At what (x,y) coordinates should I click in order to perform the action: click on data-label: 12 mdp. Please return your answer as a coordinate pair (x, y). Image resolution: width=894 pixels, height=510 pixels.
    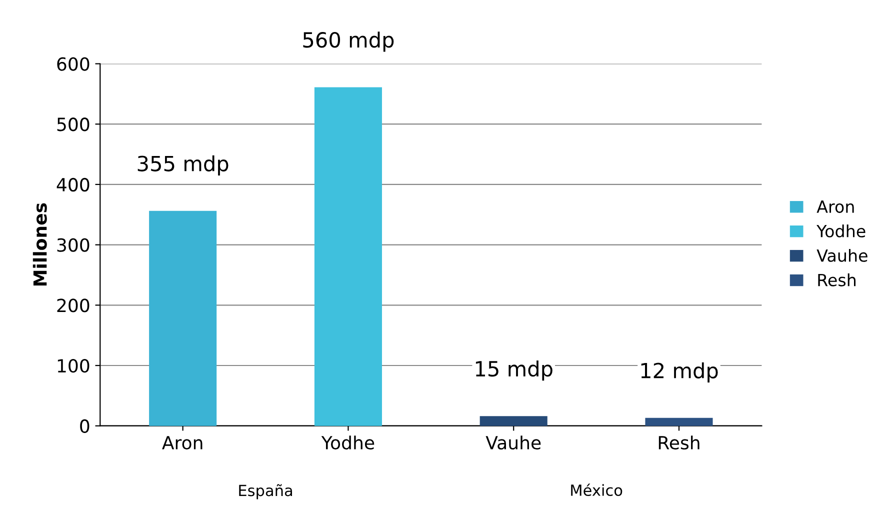
    Looking at the image, I should click on (679, 372).